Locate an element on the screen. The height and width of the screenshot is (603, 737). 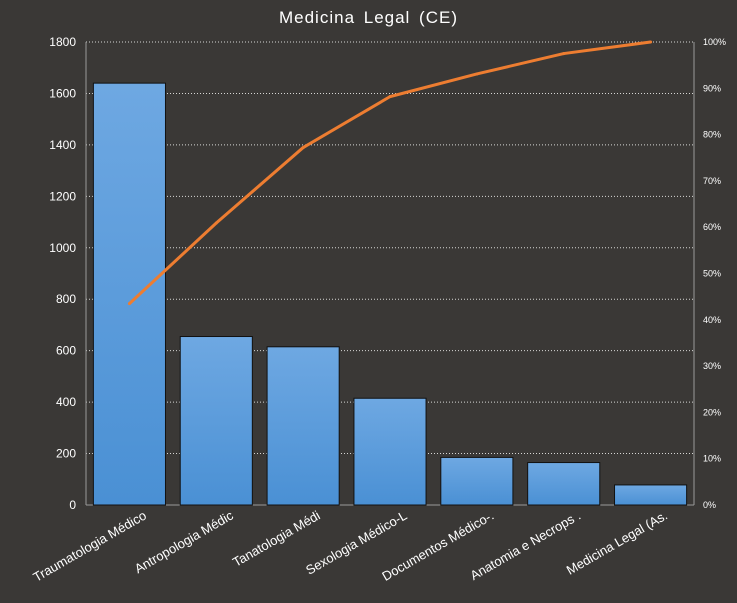
y-tick-label: 1800 is located at coordinates (62, 42).